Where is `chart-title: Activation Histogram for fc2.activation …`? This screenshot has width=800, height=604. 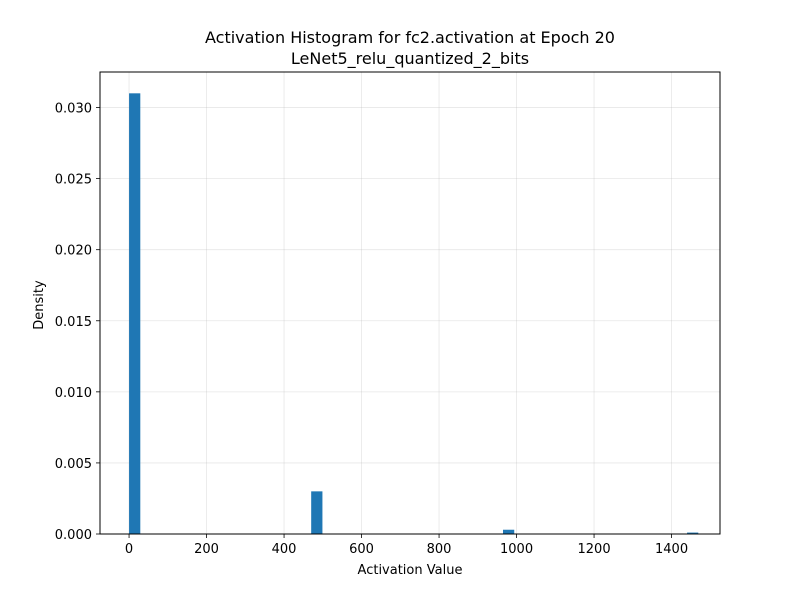
chart-title: Activation Histogram for fc2.activation … is located at coordinates (410, 37).